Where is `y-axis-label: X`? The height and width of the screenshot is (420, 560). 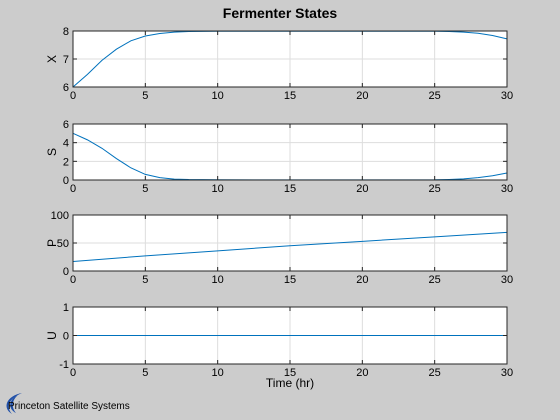 y-axis-label: X is located at coordinates (52, 59).